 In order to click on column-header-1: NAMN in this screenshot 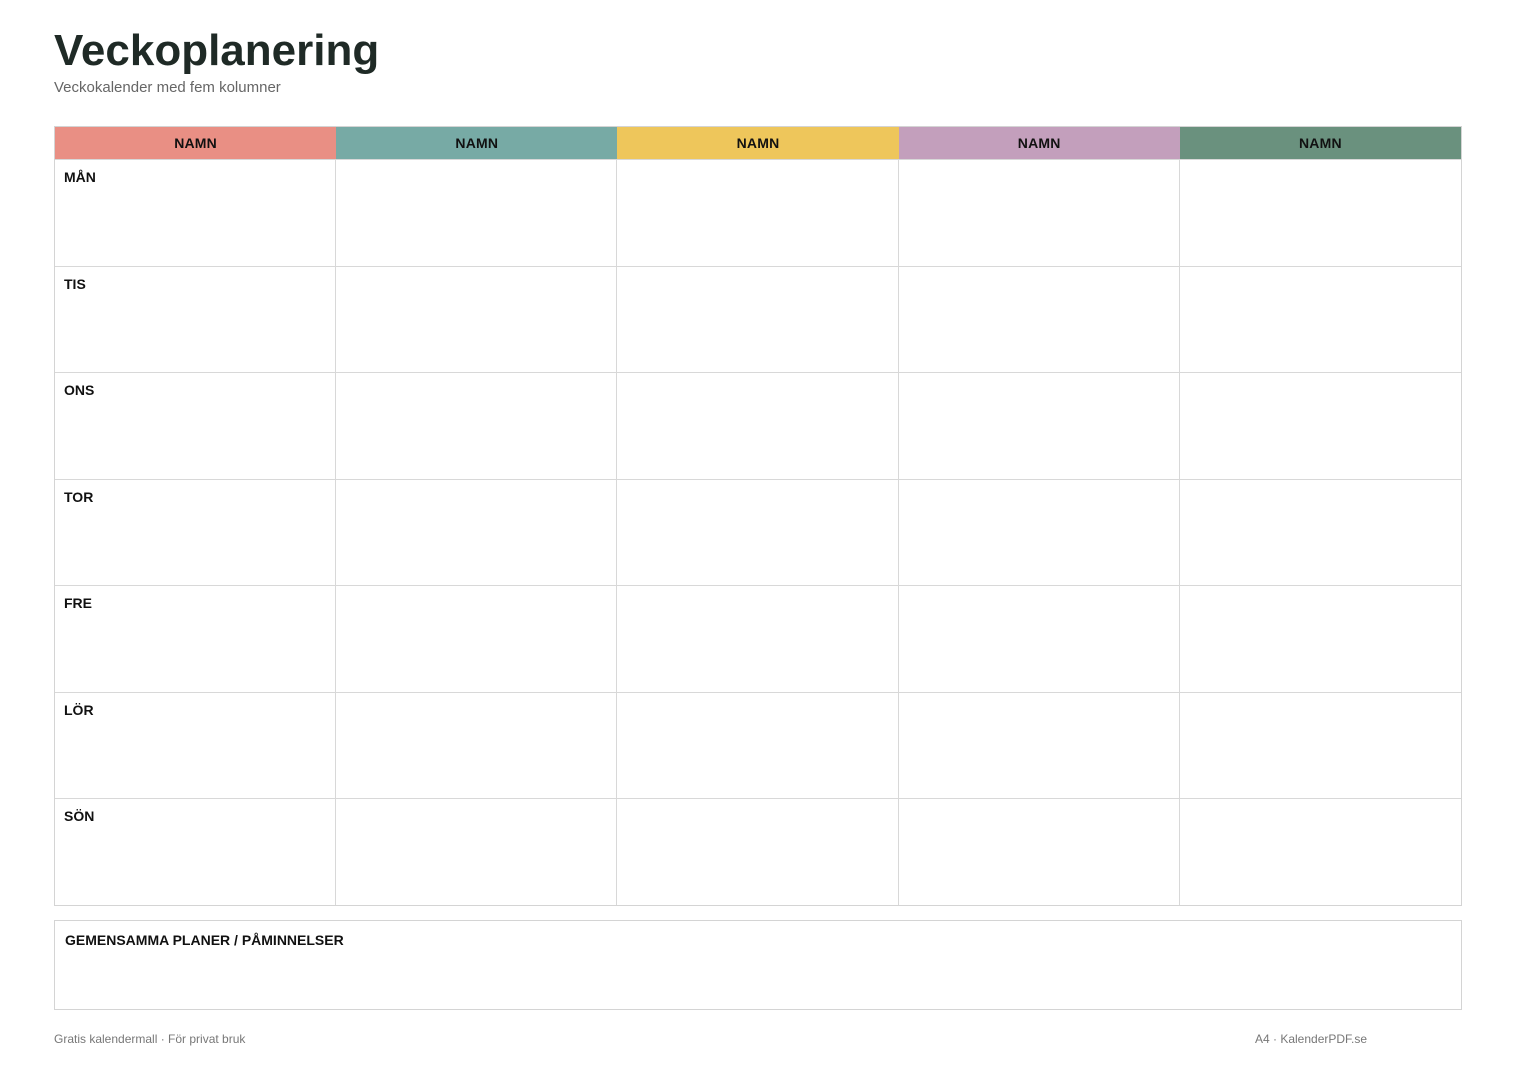, I will do `click(196, 143)`.